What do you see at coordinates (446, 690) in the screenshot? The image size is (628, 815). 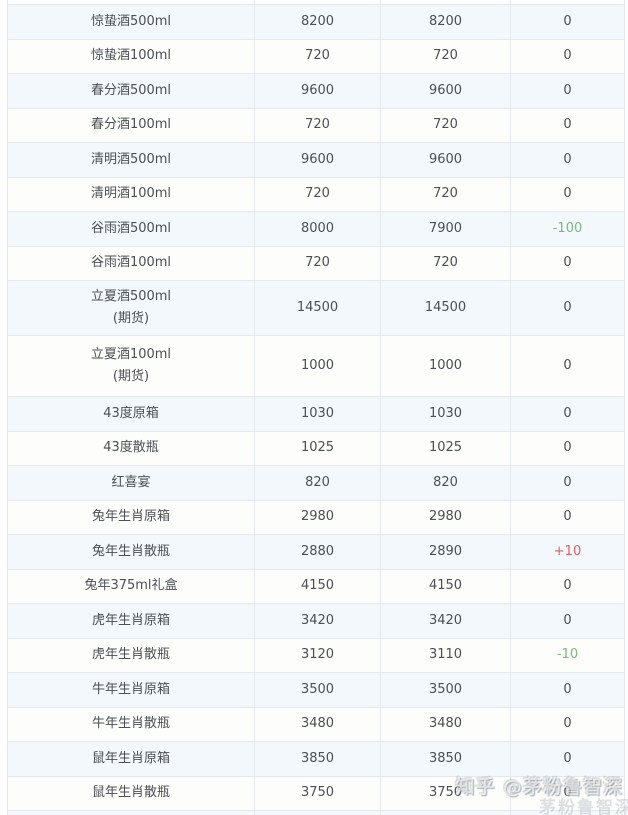 I see `today-price-cell: 3500` at bounding box center [446, 690].